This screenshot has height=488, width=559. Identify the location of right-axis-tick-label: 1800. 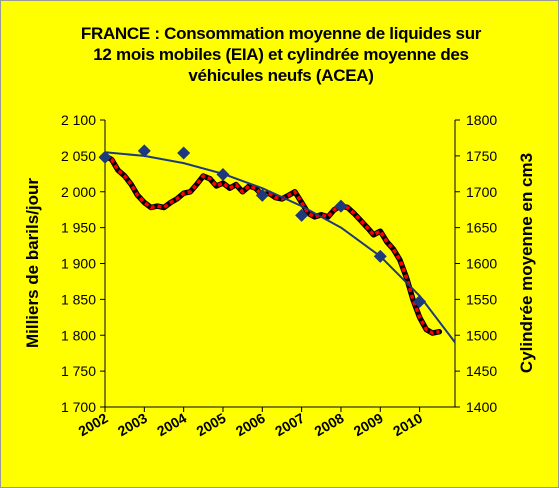
(481, 120).